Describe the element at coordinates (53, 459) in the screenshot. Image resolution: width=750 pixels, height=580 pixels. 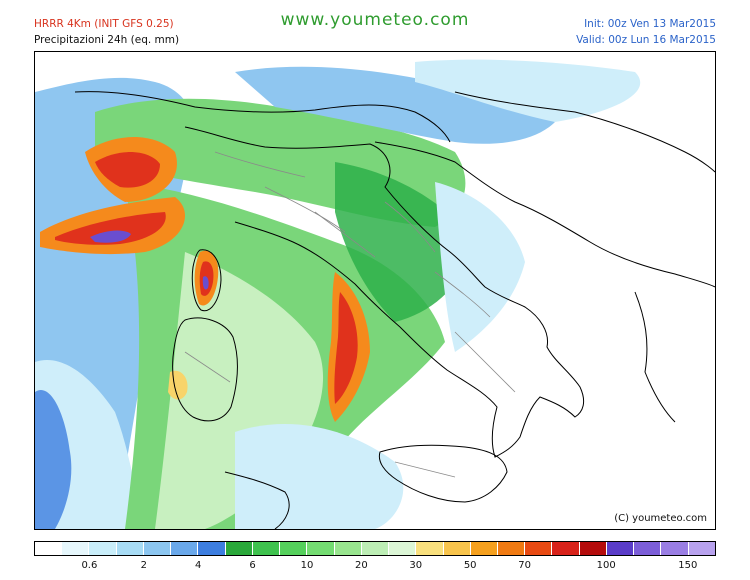
I see `precip-west-darkblue` at that location.